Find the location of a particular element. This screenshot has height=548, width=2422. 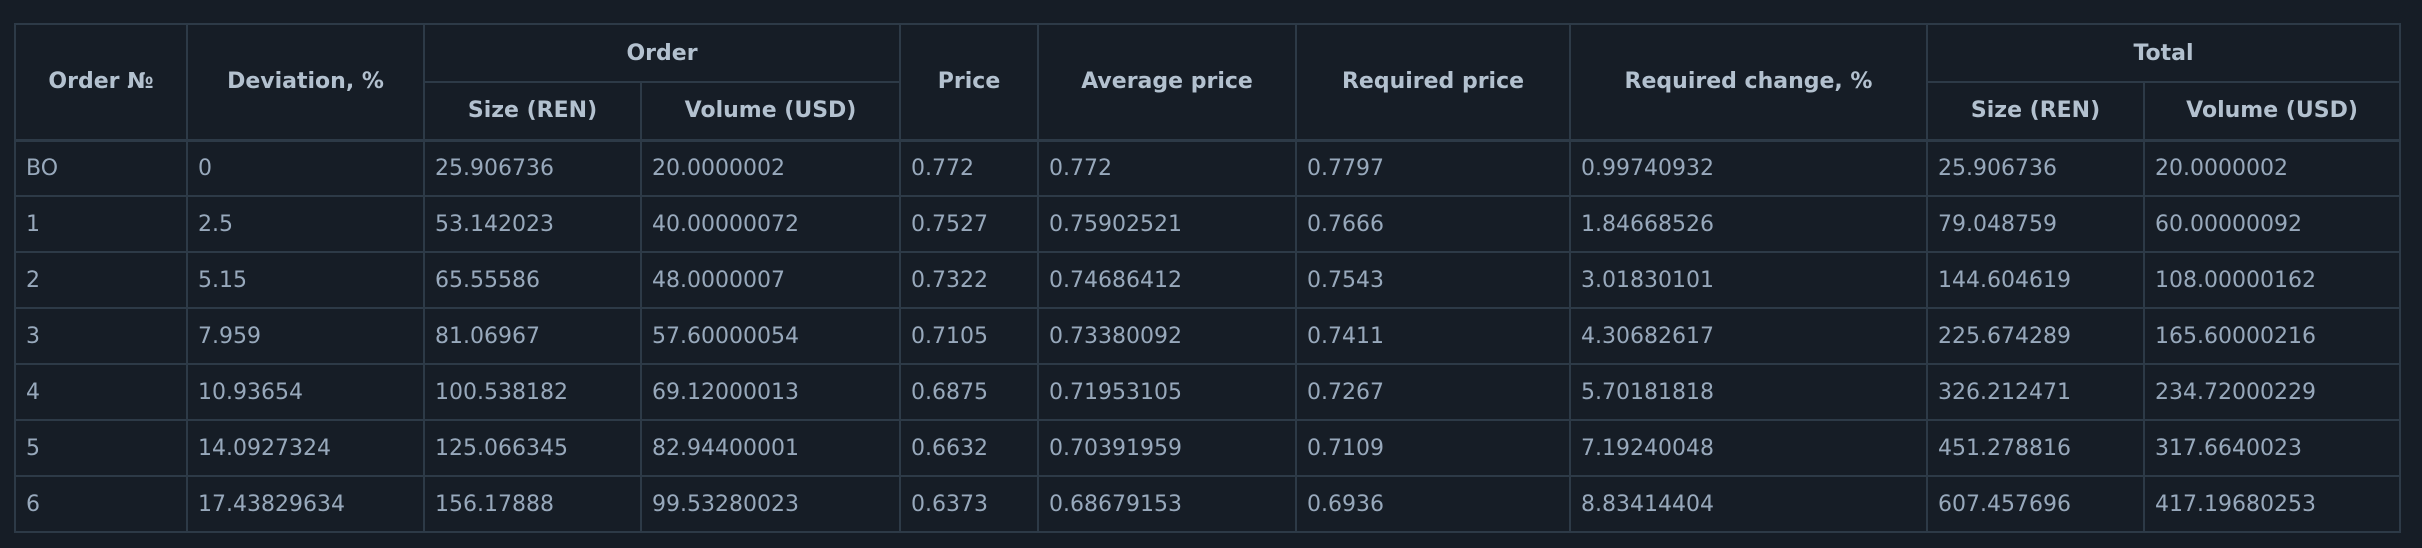

cell-required-change: 3.01830101 is located at coordinates (1749, 280).